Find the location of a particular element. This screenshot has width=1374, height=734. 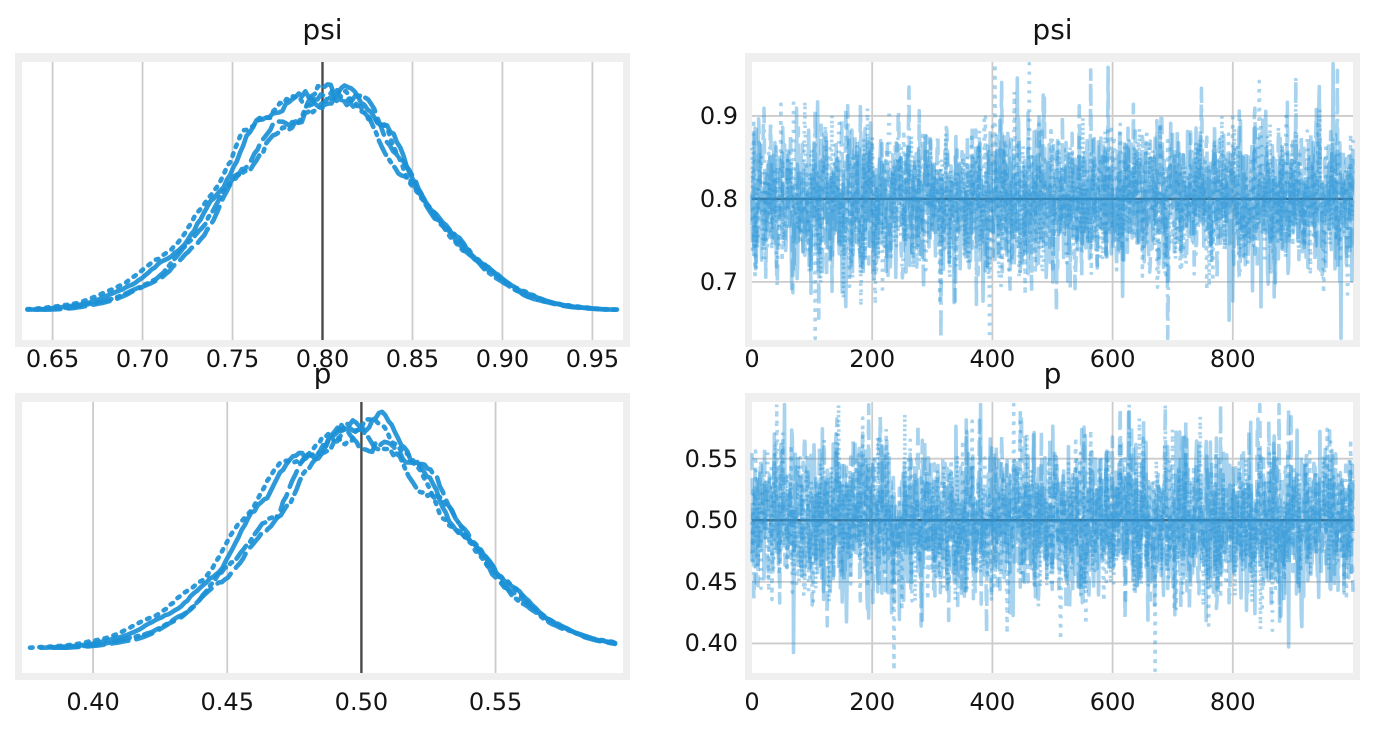

x-tick-label: 0.45 is located at coordinates (227, 702).